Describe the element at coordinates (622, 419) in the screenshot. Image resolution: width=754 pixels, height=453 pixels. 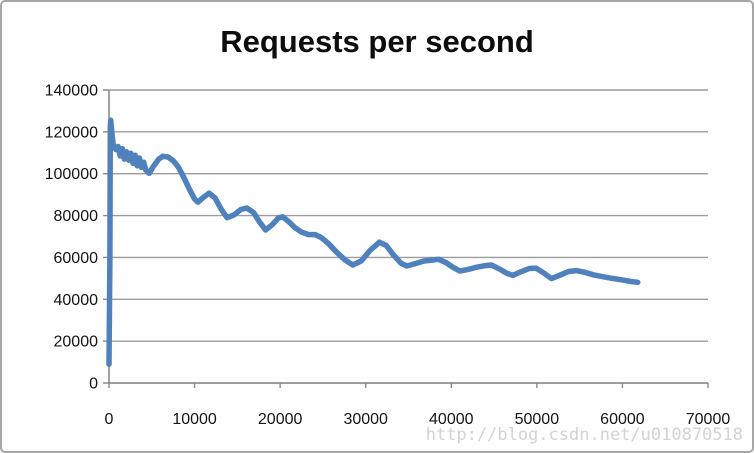
I see `x-tick-label: 60000` at that location.